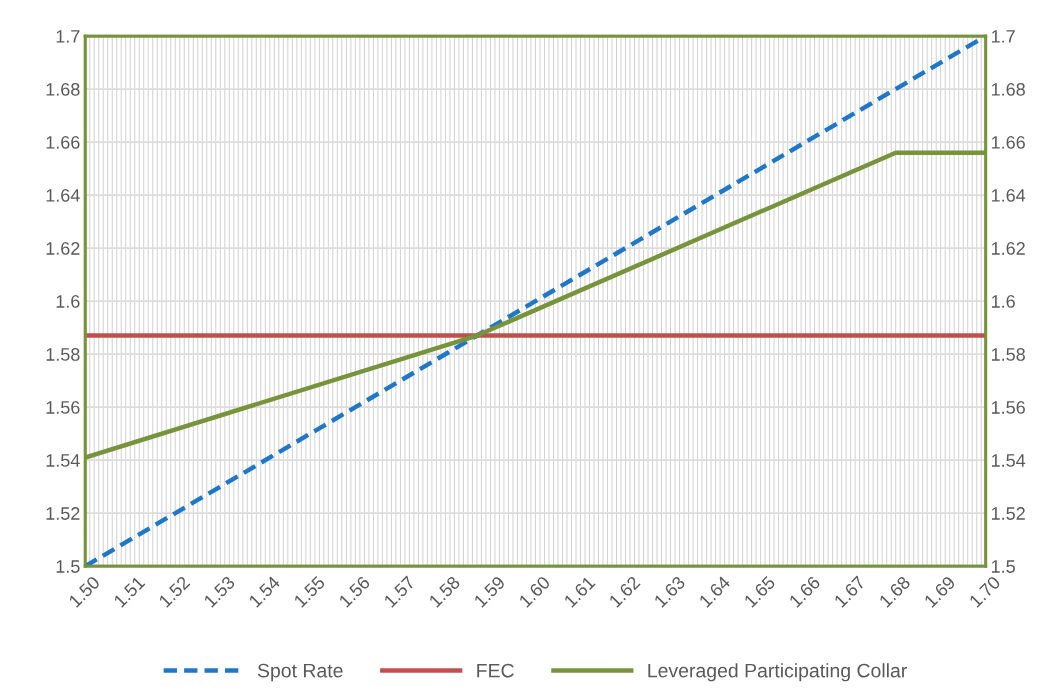  What do you see at coordinates (1008, 142) in the screenshot?
I see `y2-tick-label: 1.66` at bounding box center [1008, 142].